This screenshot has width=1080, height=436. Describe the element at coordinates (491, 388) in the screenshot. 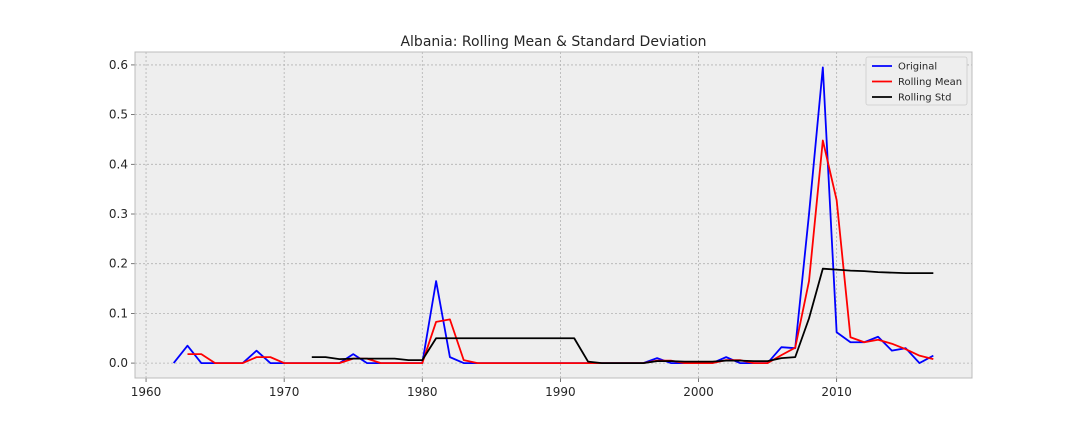

I see `x-axis-ticks: 1960 1970 1980 1990 2000 2010` at that location.